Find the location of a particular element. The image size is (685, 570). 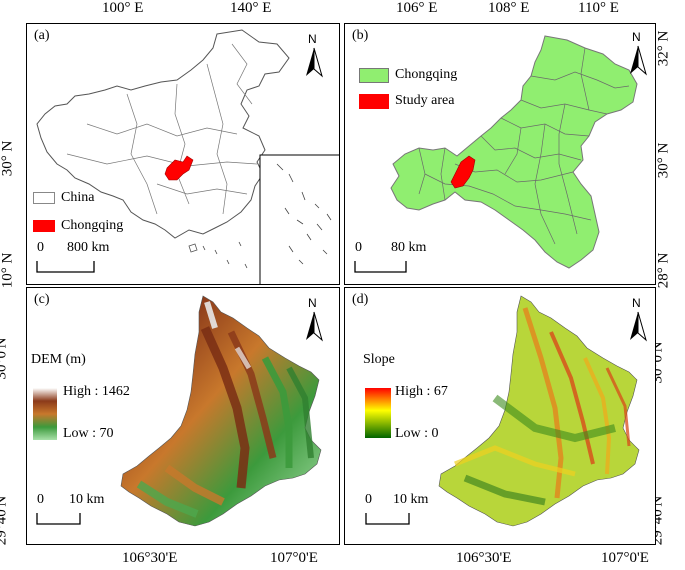

scale-distance: 80 km is located at coordinates (409, 247).